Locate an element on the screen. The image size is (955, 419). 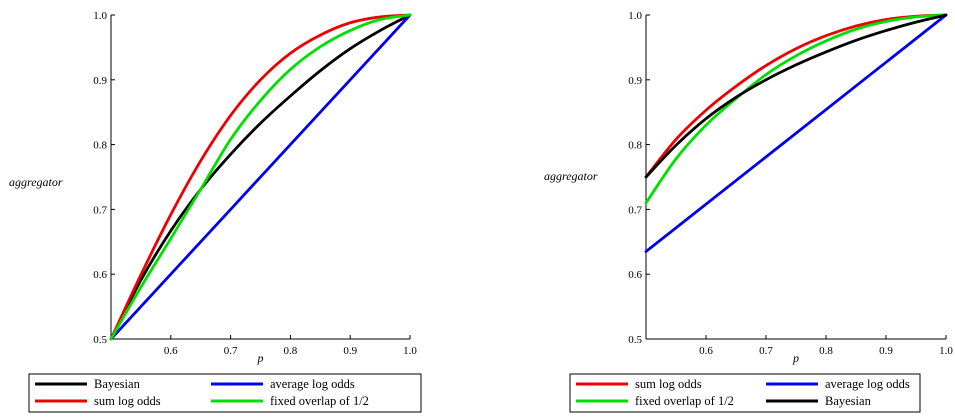
series-line-sum-log-odds is located at coordinates (796, 96).